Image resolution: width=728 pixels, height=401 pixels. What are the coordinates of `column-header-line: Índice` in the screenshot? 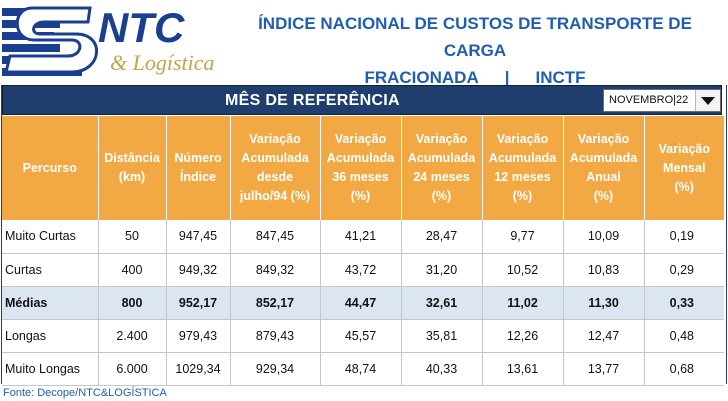 It's located at (198, 177).